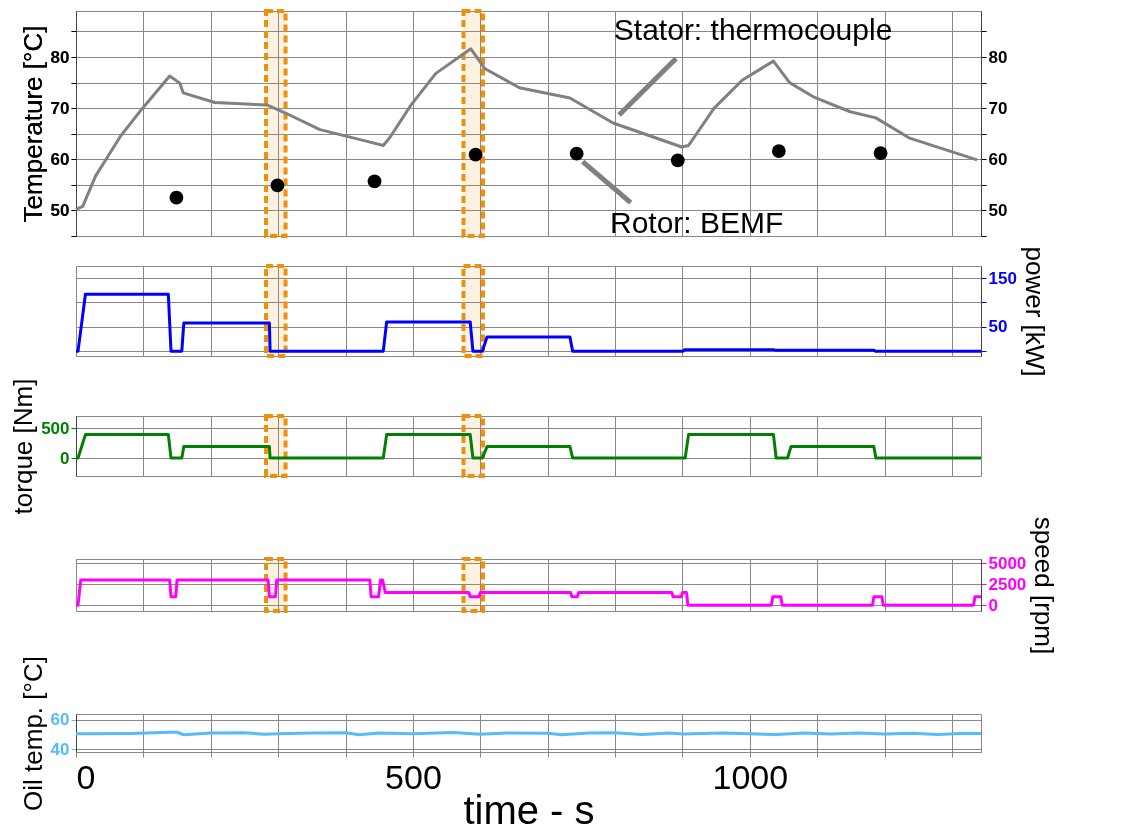 Image resolution: width=1135 pixels, height=829 pixels. What do you see at coordinates (60, 210) in the screenshot?
I see `y-tick-label: 50` at bounding box center [60, 210].